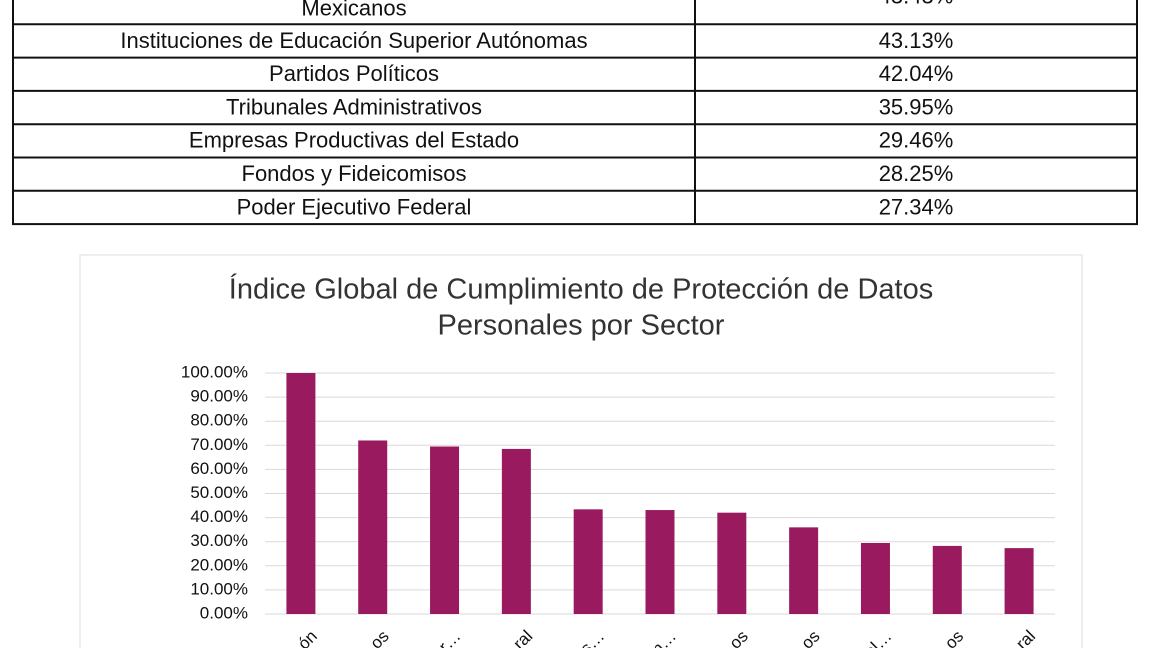  Describe the element at coordinates (916, 73) in the screenshot. I see `cell-value: 42.04%` at that location.